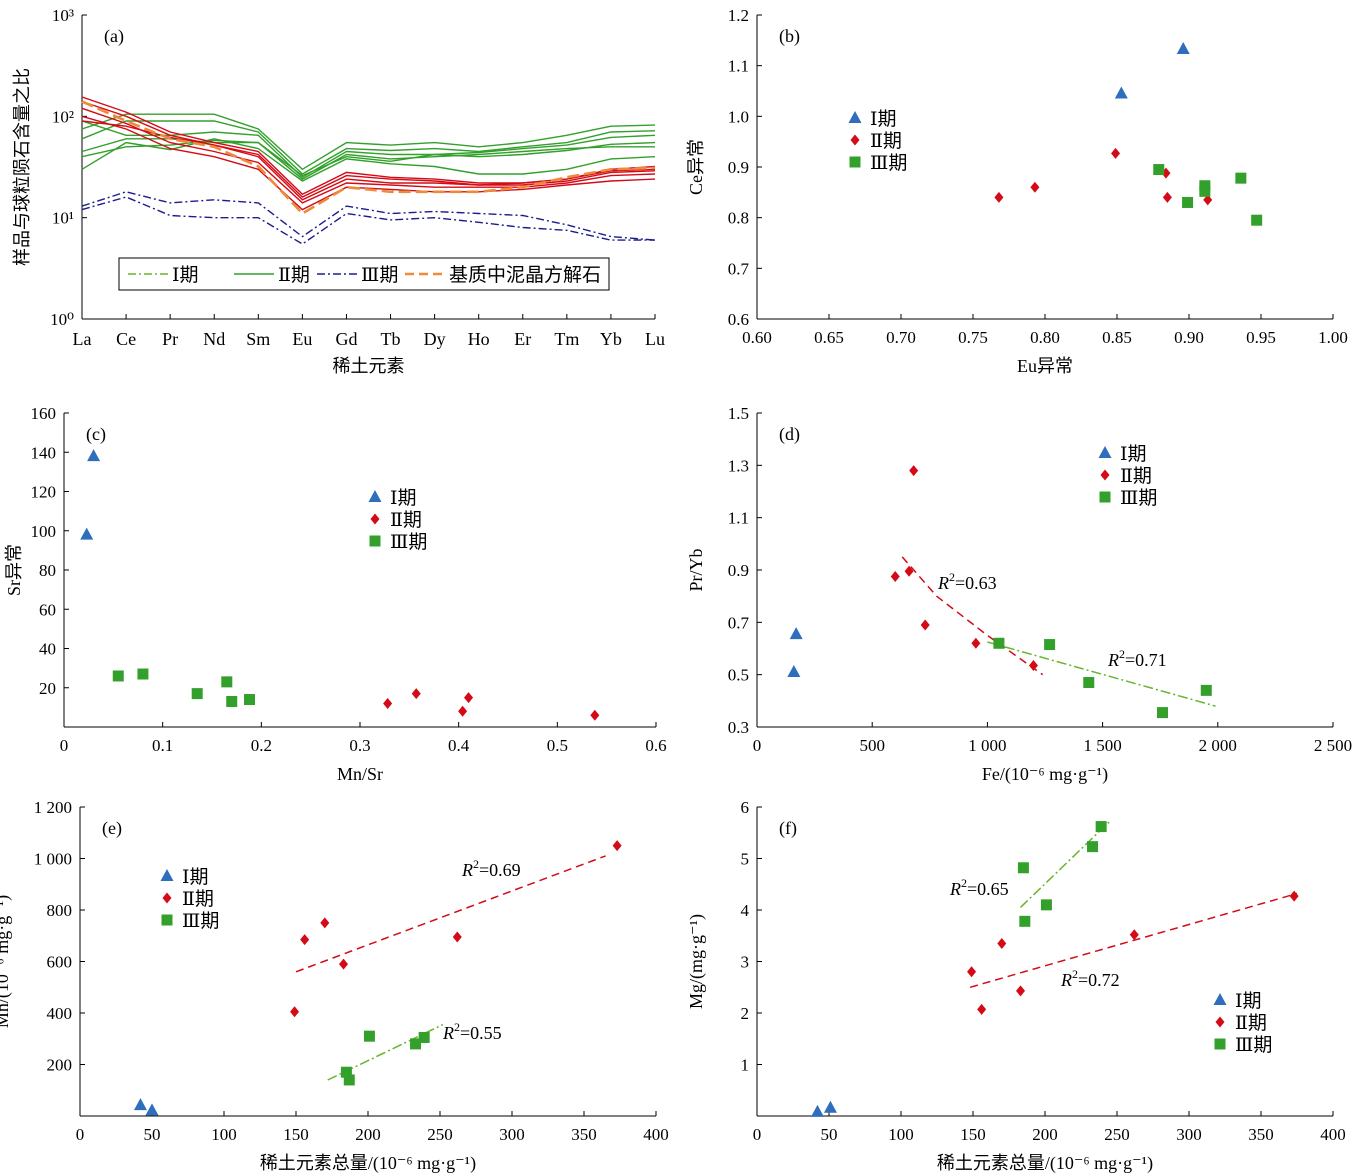 This screenshot has height=1176, width=1362. I want to click on x-tick-label: Ho, so click(479, 339).